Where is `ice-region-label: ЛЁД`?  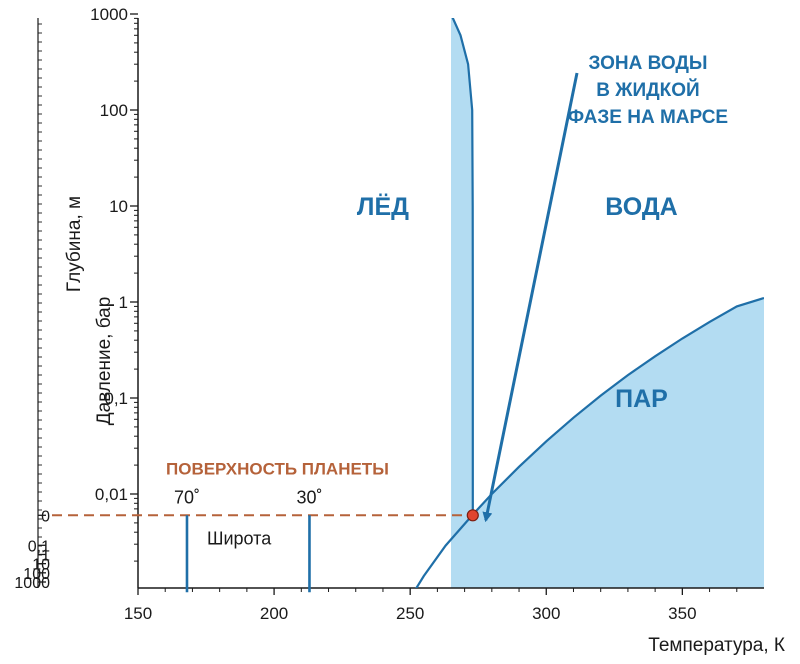
ice-region-label: ЛЁД is located at coordinates (383, 207).